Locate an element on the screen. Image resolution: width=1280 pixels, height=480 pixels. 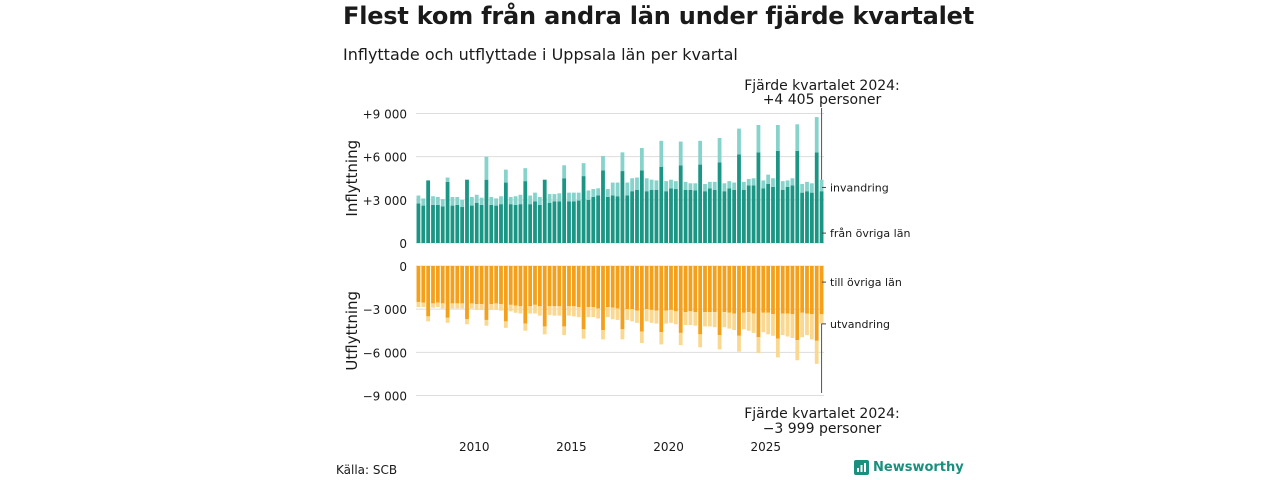
y-tick-label-inflow: 0 is located at coordinates (403, 244).